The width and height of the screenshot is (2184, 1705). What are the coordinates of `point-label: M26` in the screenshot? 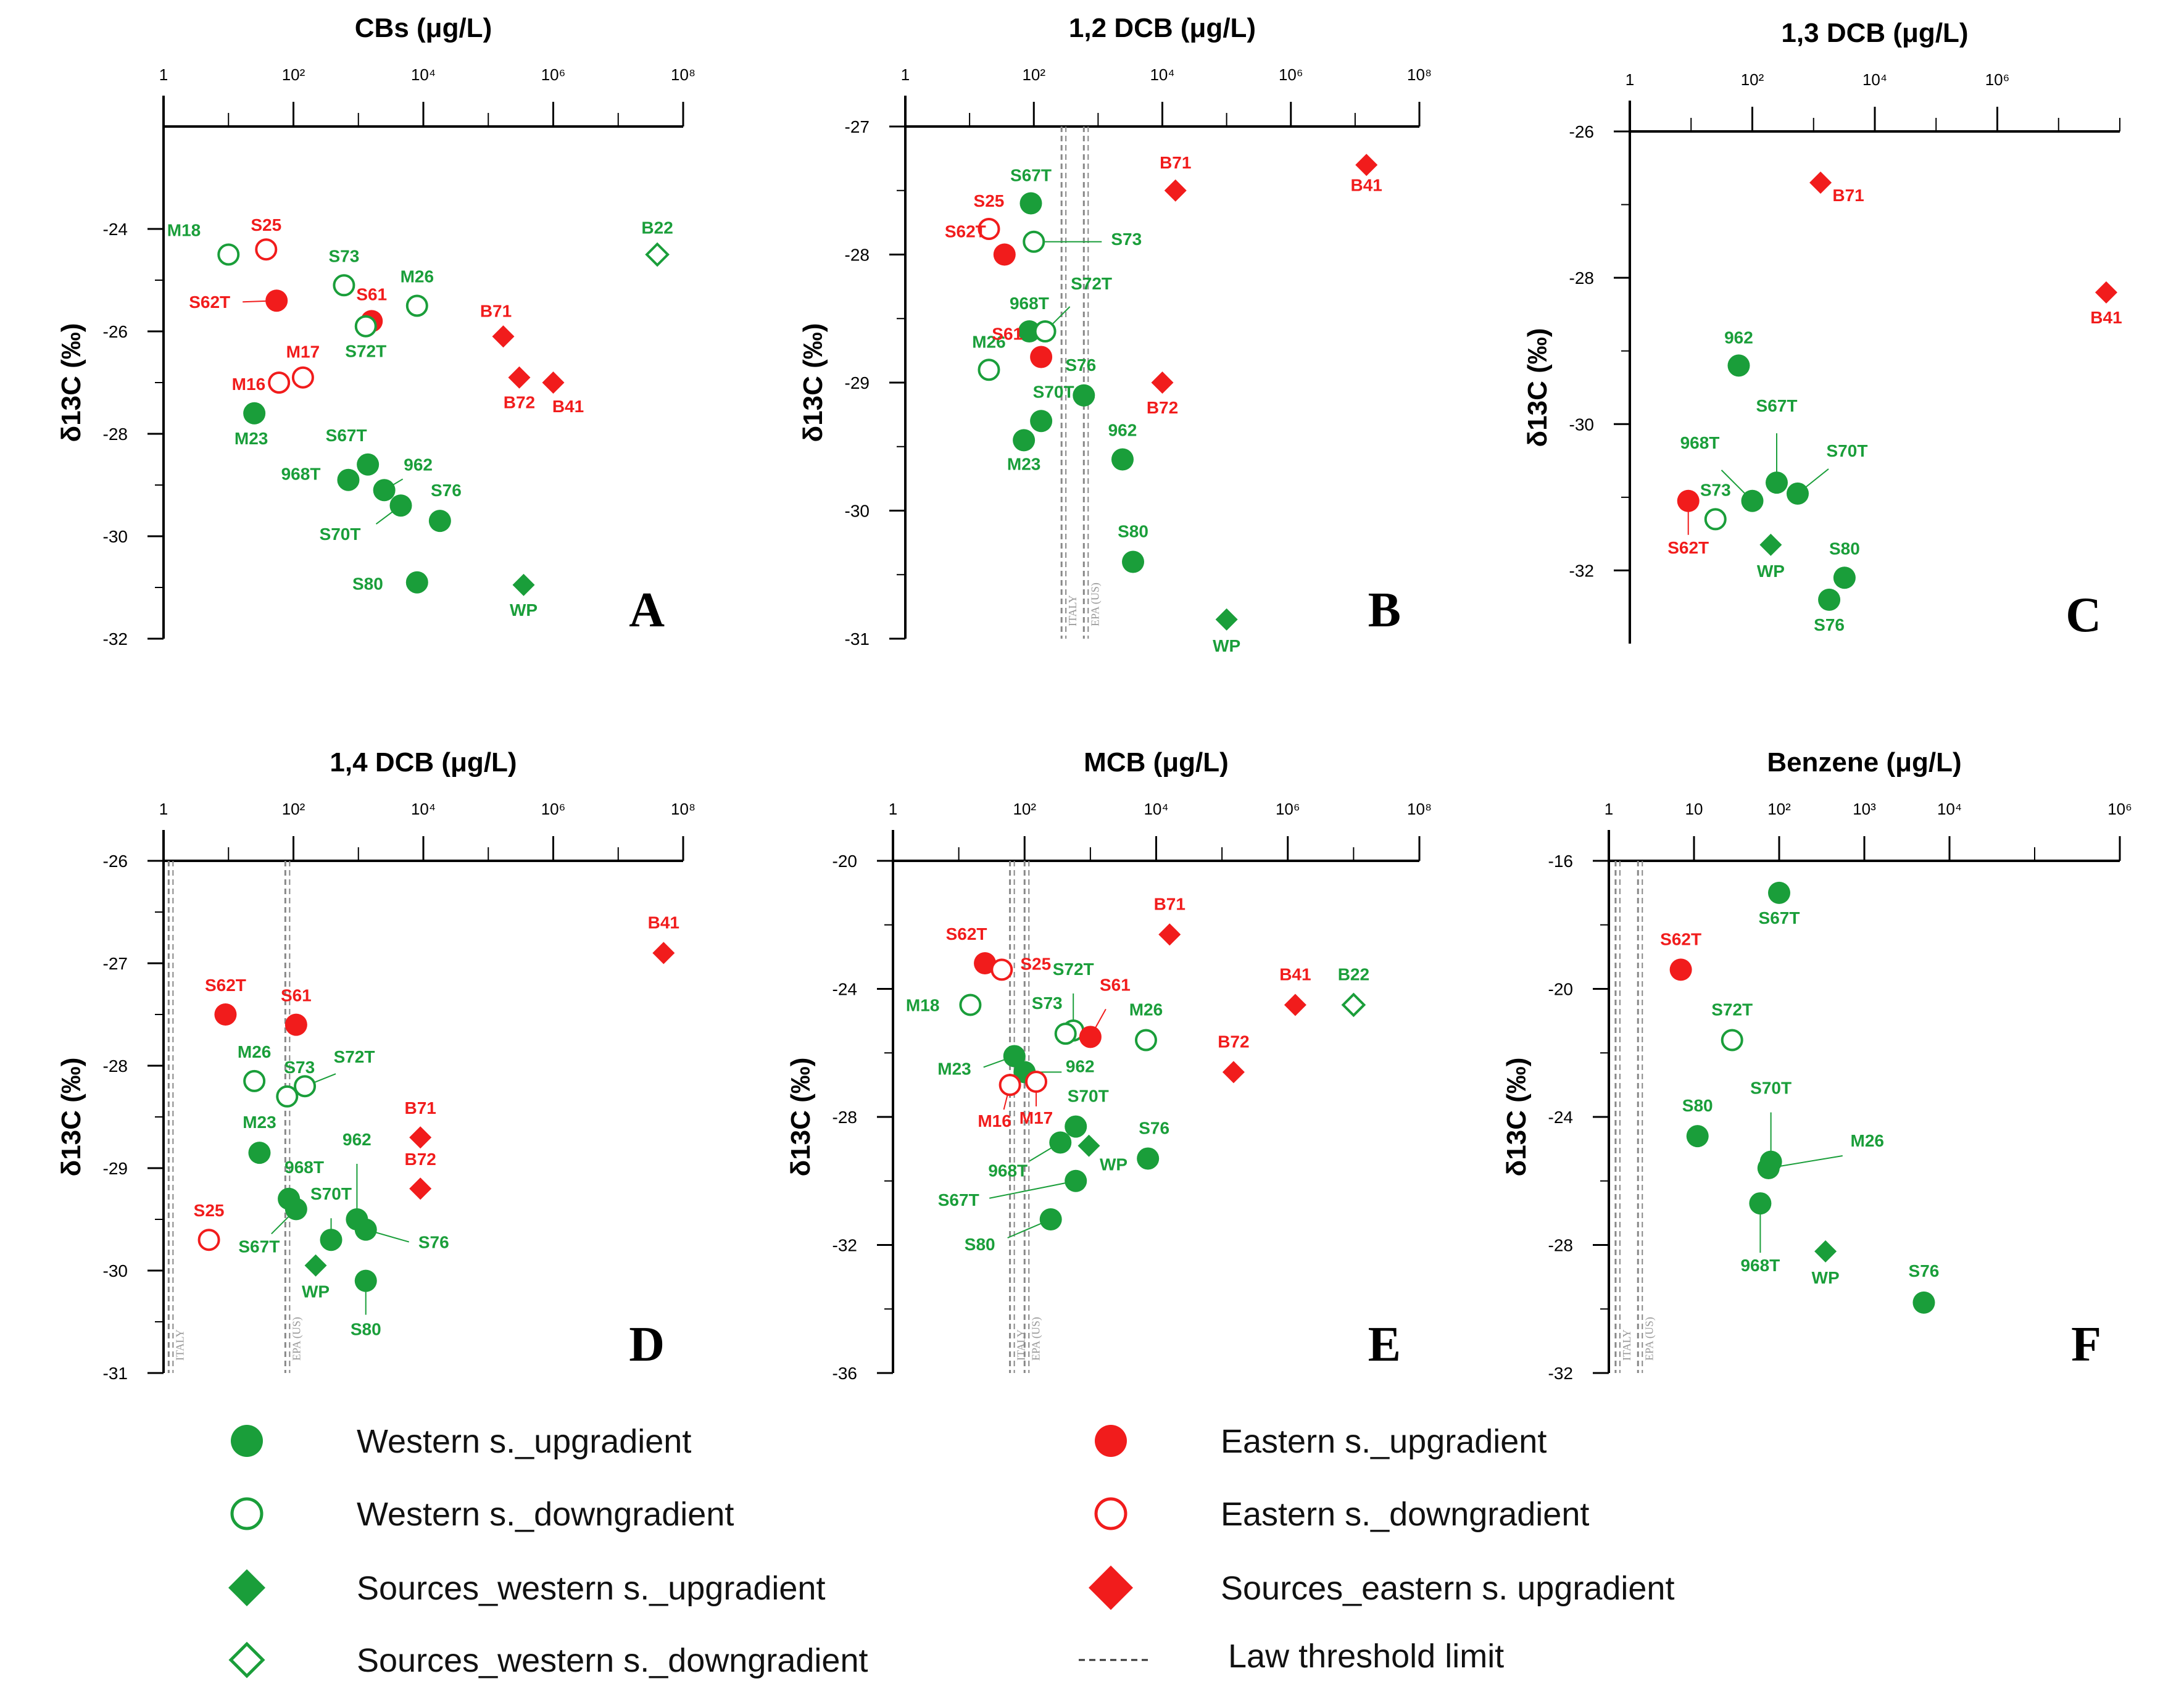 It's located at (417, 277).